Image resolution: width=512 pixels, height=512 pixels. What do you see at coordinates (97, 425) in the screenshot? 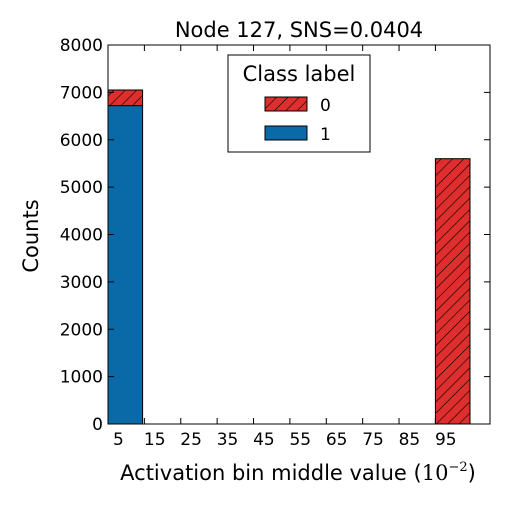
I see `y-tick-label-0: 0` at bounding box center [97, 425].